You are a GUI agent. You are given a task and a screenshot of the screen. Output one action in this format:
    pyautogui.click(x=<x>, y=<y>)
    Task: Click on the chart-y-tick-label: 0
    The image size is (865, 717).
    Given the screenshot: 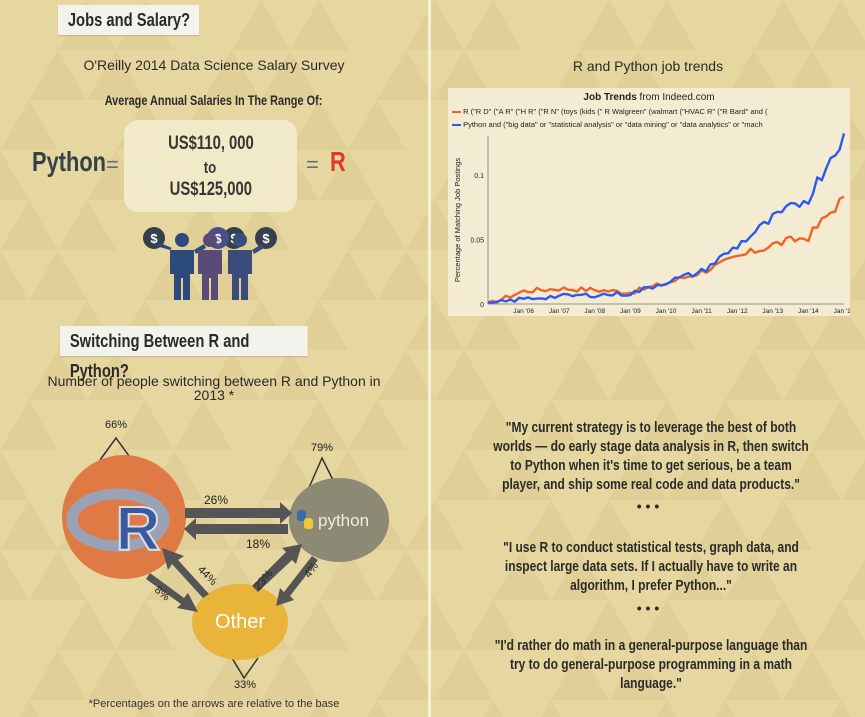 What is the action you would take?
    pyautogui.click(x=482, y=305)
    